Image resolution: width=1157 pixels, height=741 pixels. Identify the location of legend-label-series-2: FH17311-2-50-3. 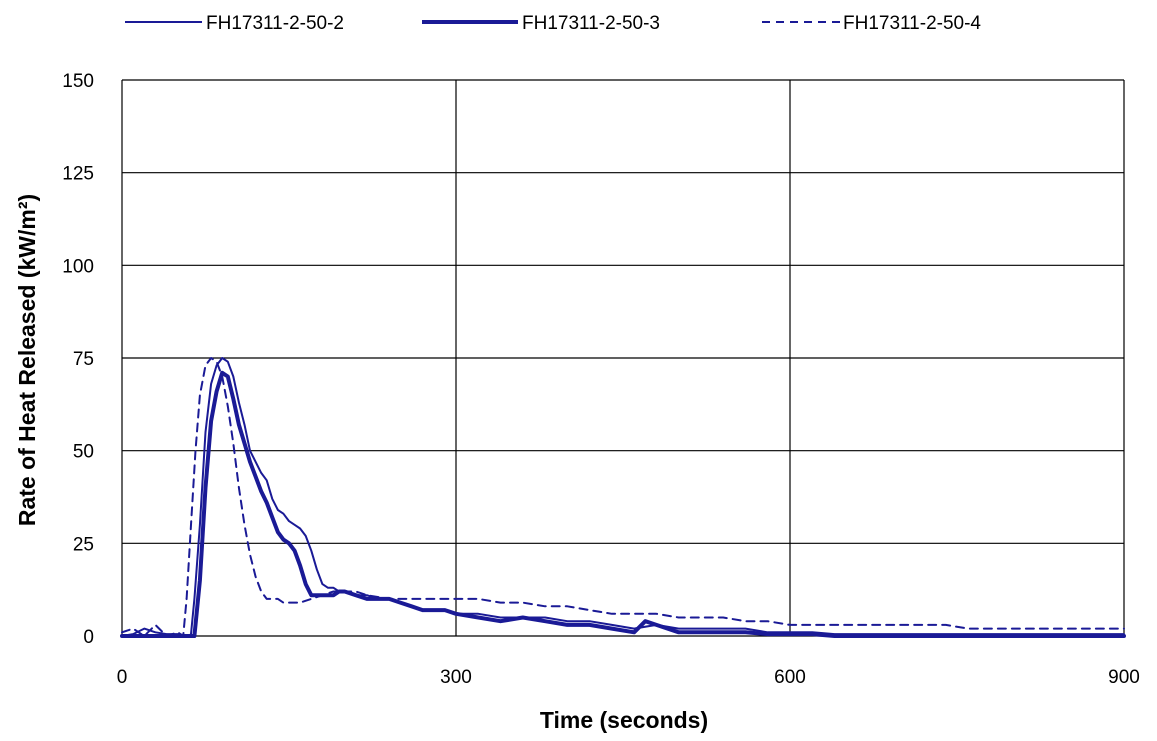
(591, 23).